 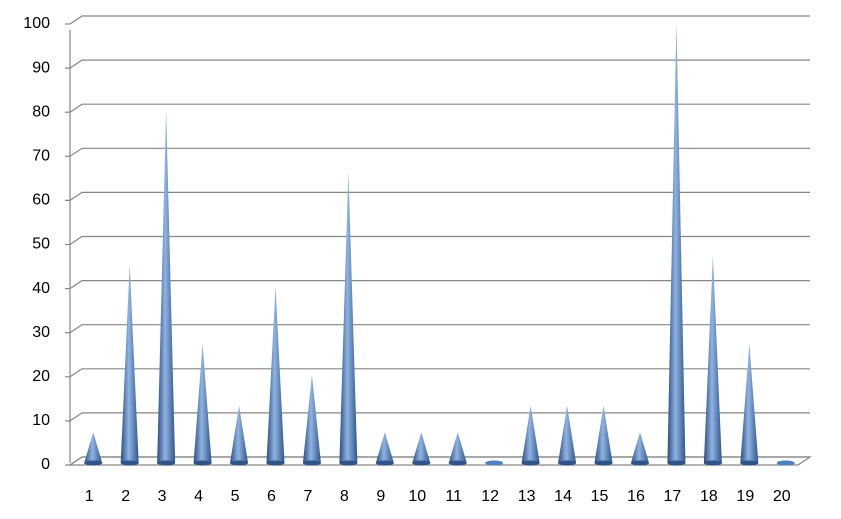 I want to click on x-tick-label: 13, so click(x=527, y=496).